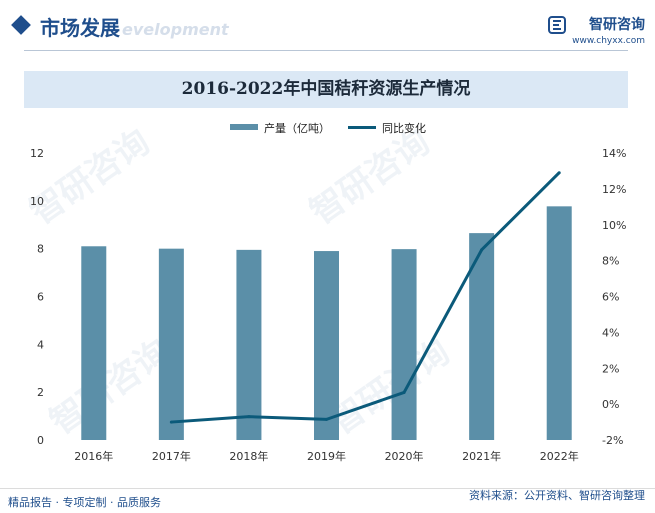 The width and height of the screenshot is (655, 513). Describe the element at coordinates (248, 456) in the screenshot. I see `x-tick-label: 2018年` at that location.